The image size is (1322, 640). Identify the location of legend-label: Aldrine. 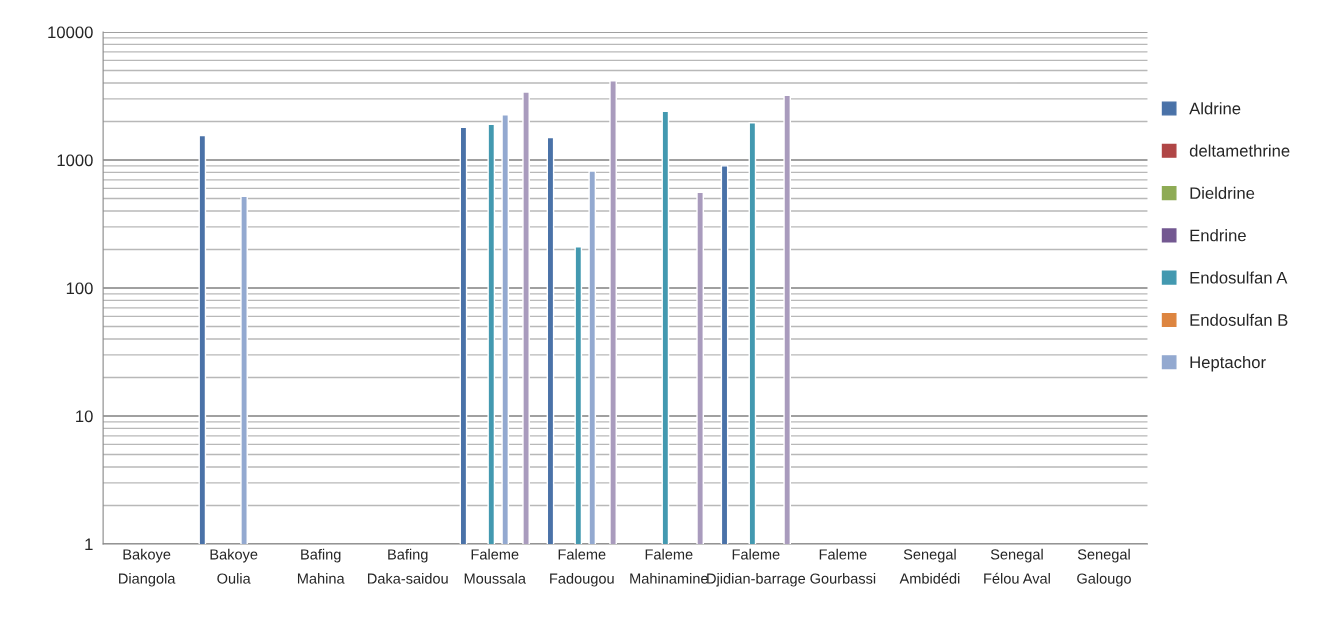
(1215, 108).